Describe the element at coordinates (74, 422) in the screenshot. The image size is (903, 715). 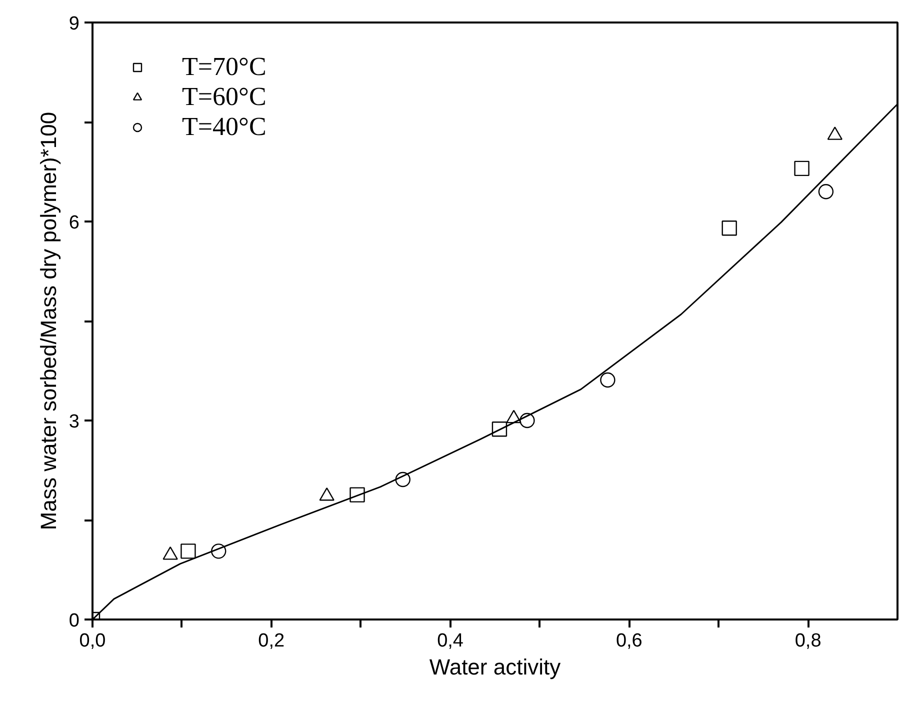
I see `y-tick-label: 3` at that location.